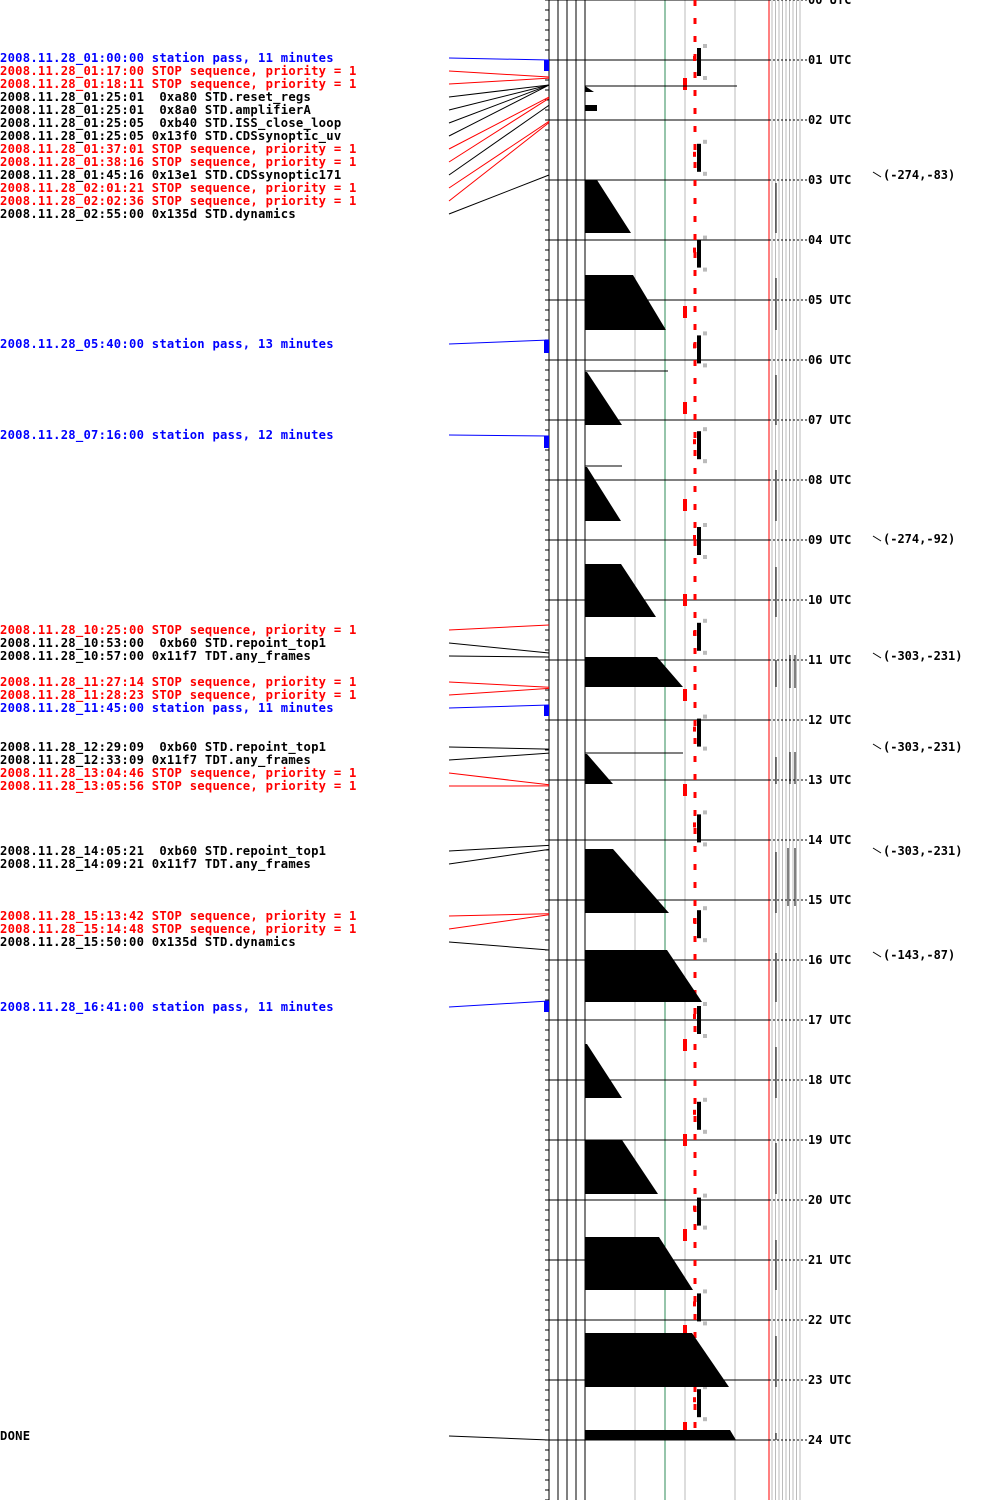 This screenshot has height=1500, width=1000. What do you see at coordinates (72, 630) in the screenshot?
I see `event-time: 2008.11.28_10:25:00` at bounding box center [72, 630].